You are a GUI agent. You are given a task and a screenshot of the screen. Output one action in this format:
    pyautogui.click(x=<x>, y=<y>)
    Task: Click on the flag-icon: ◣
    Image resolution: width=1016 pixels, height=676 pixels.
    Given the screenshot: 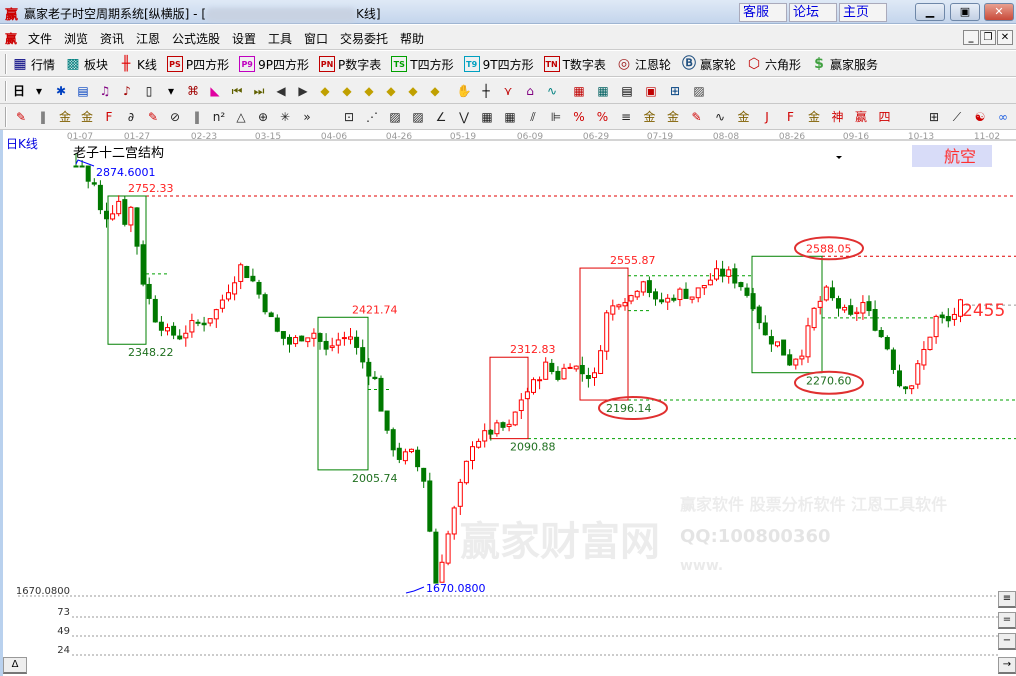 What is the action you would take?
    pyautogui.click(x=215, y=91)
    